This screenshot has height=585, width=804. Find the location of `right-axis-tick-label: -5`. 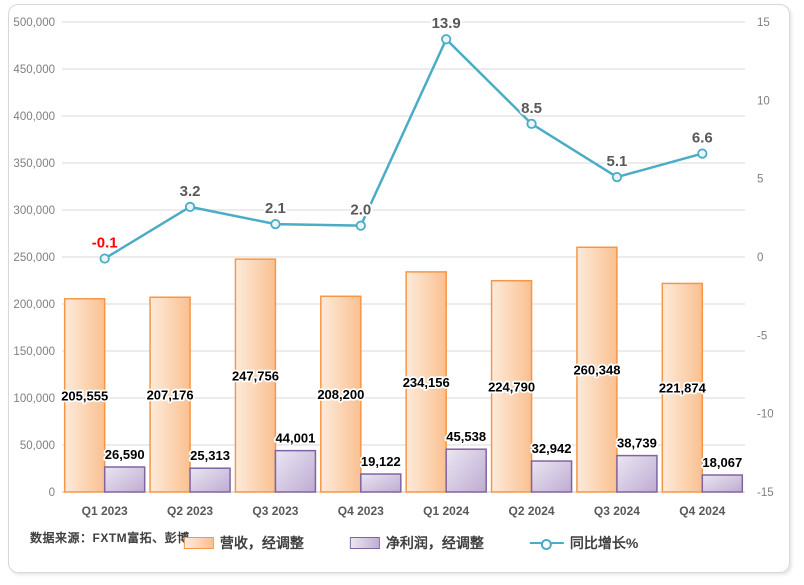

right-axis-tick-label: -5 is located at coordinates (762, 336).